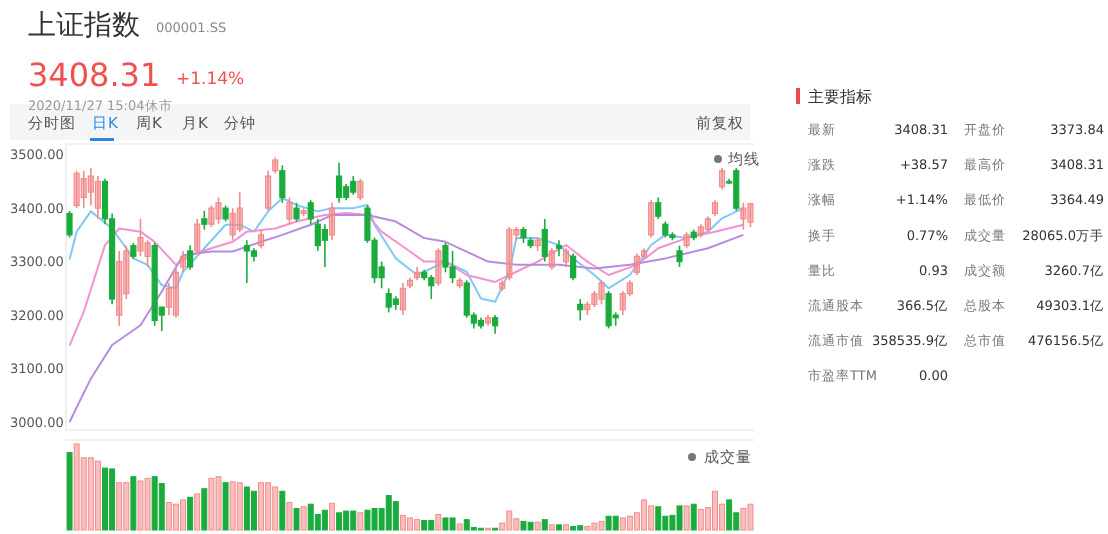 The width and height of the screenshot is (1108, 534). I want to click on chart-title: 上证指数, so click(84, 26).